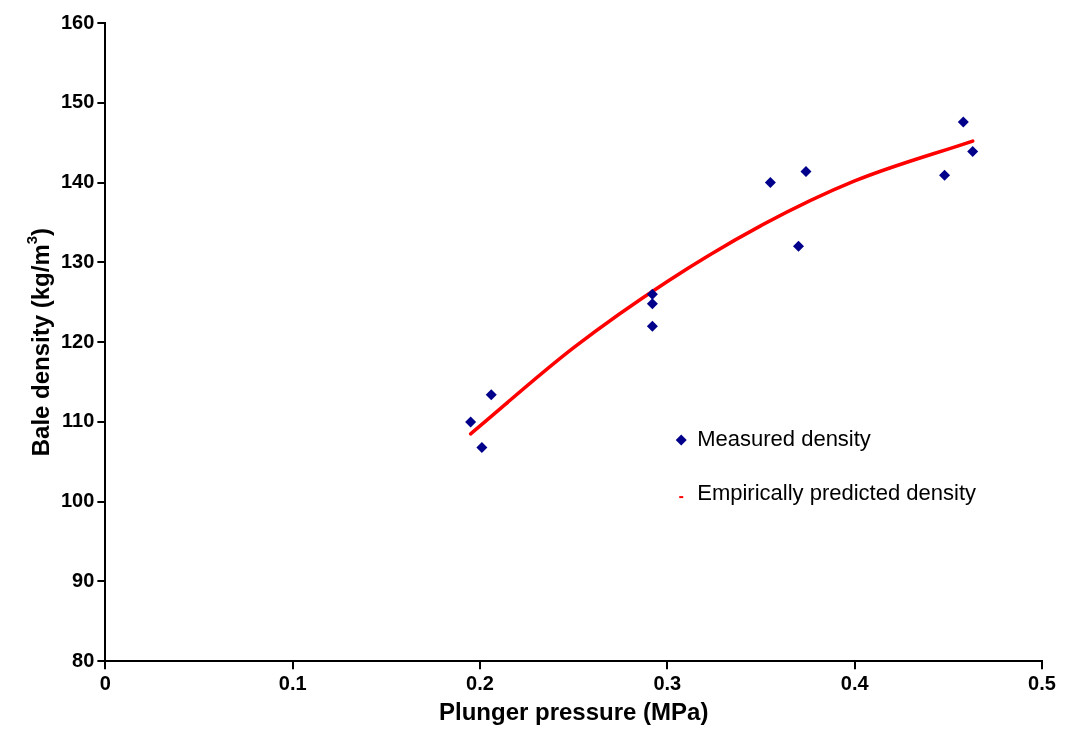 This screenshot has width=1080, height=740. I want to click on y-tick-label: 90, so click(83, 579).